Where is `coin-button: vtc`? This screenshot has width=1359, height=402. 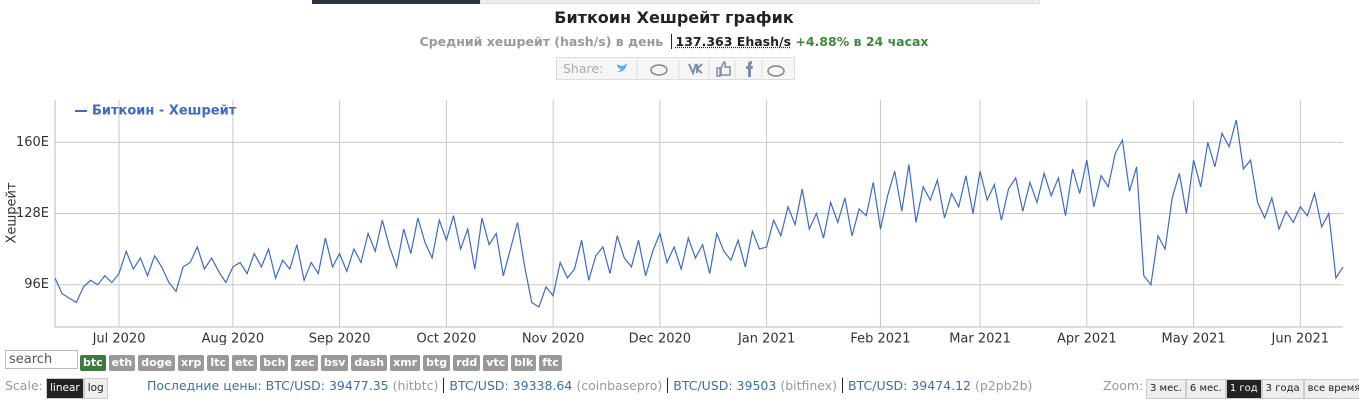
coin-button: vtc is located at coordinates (496, 363).